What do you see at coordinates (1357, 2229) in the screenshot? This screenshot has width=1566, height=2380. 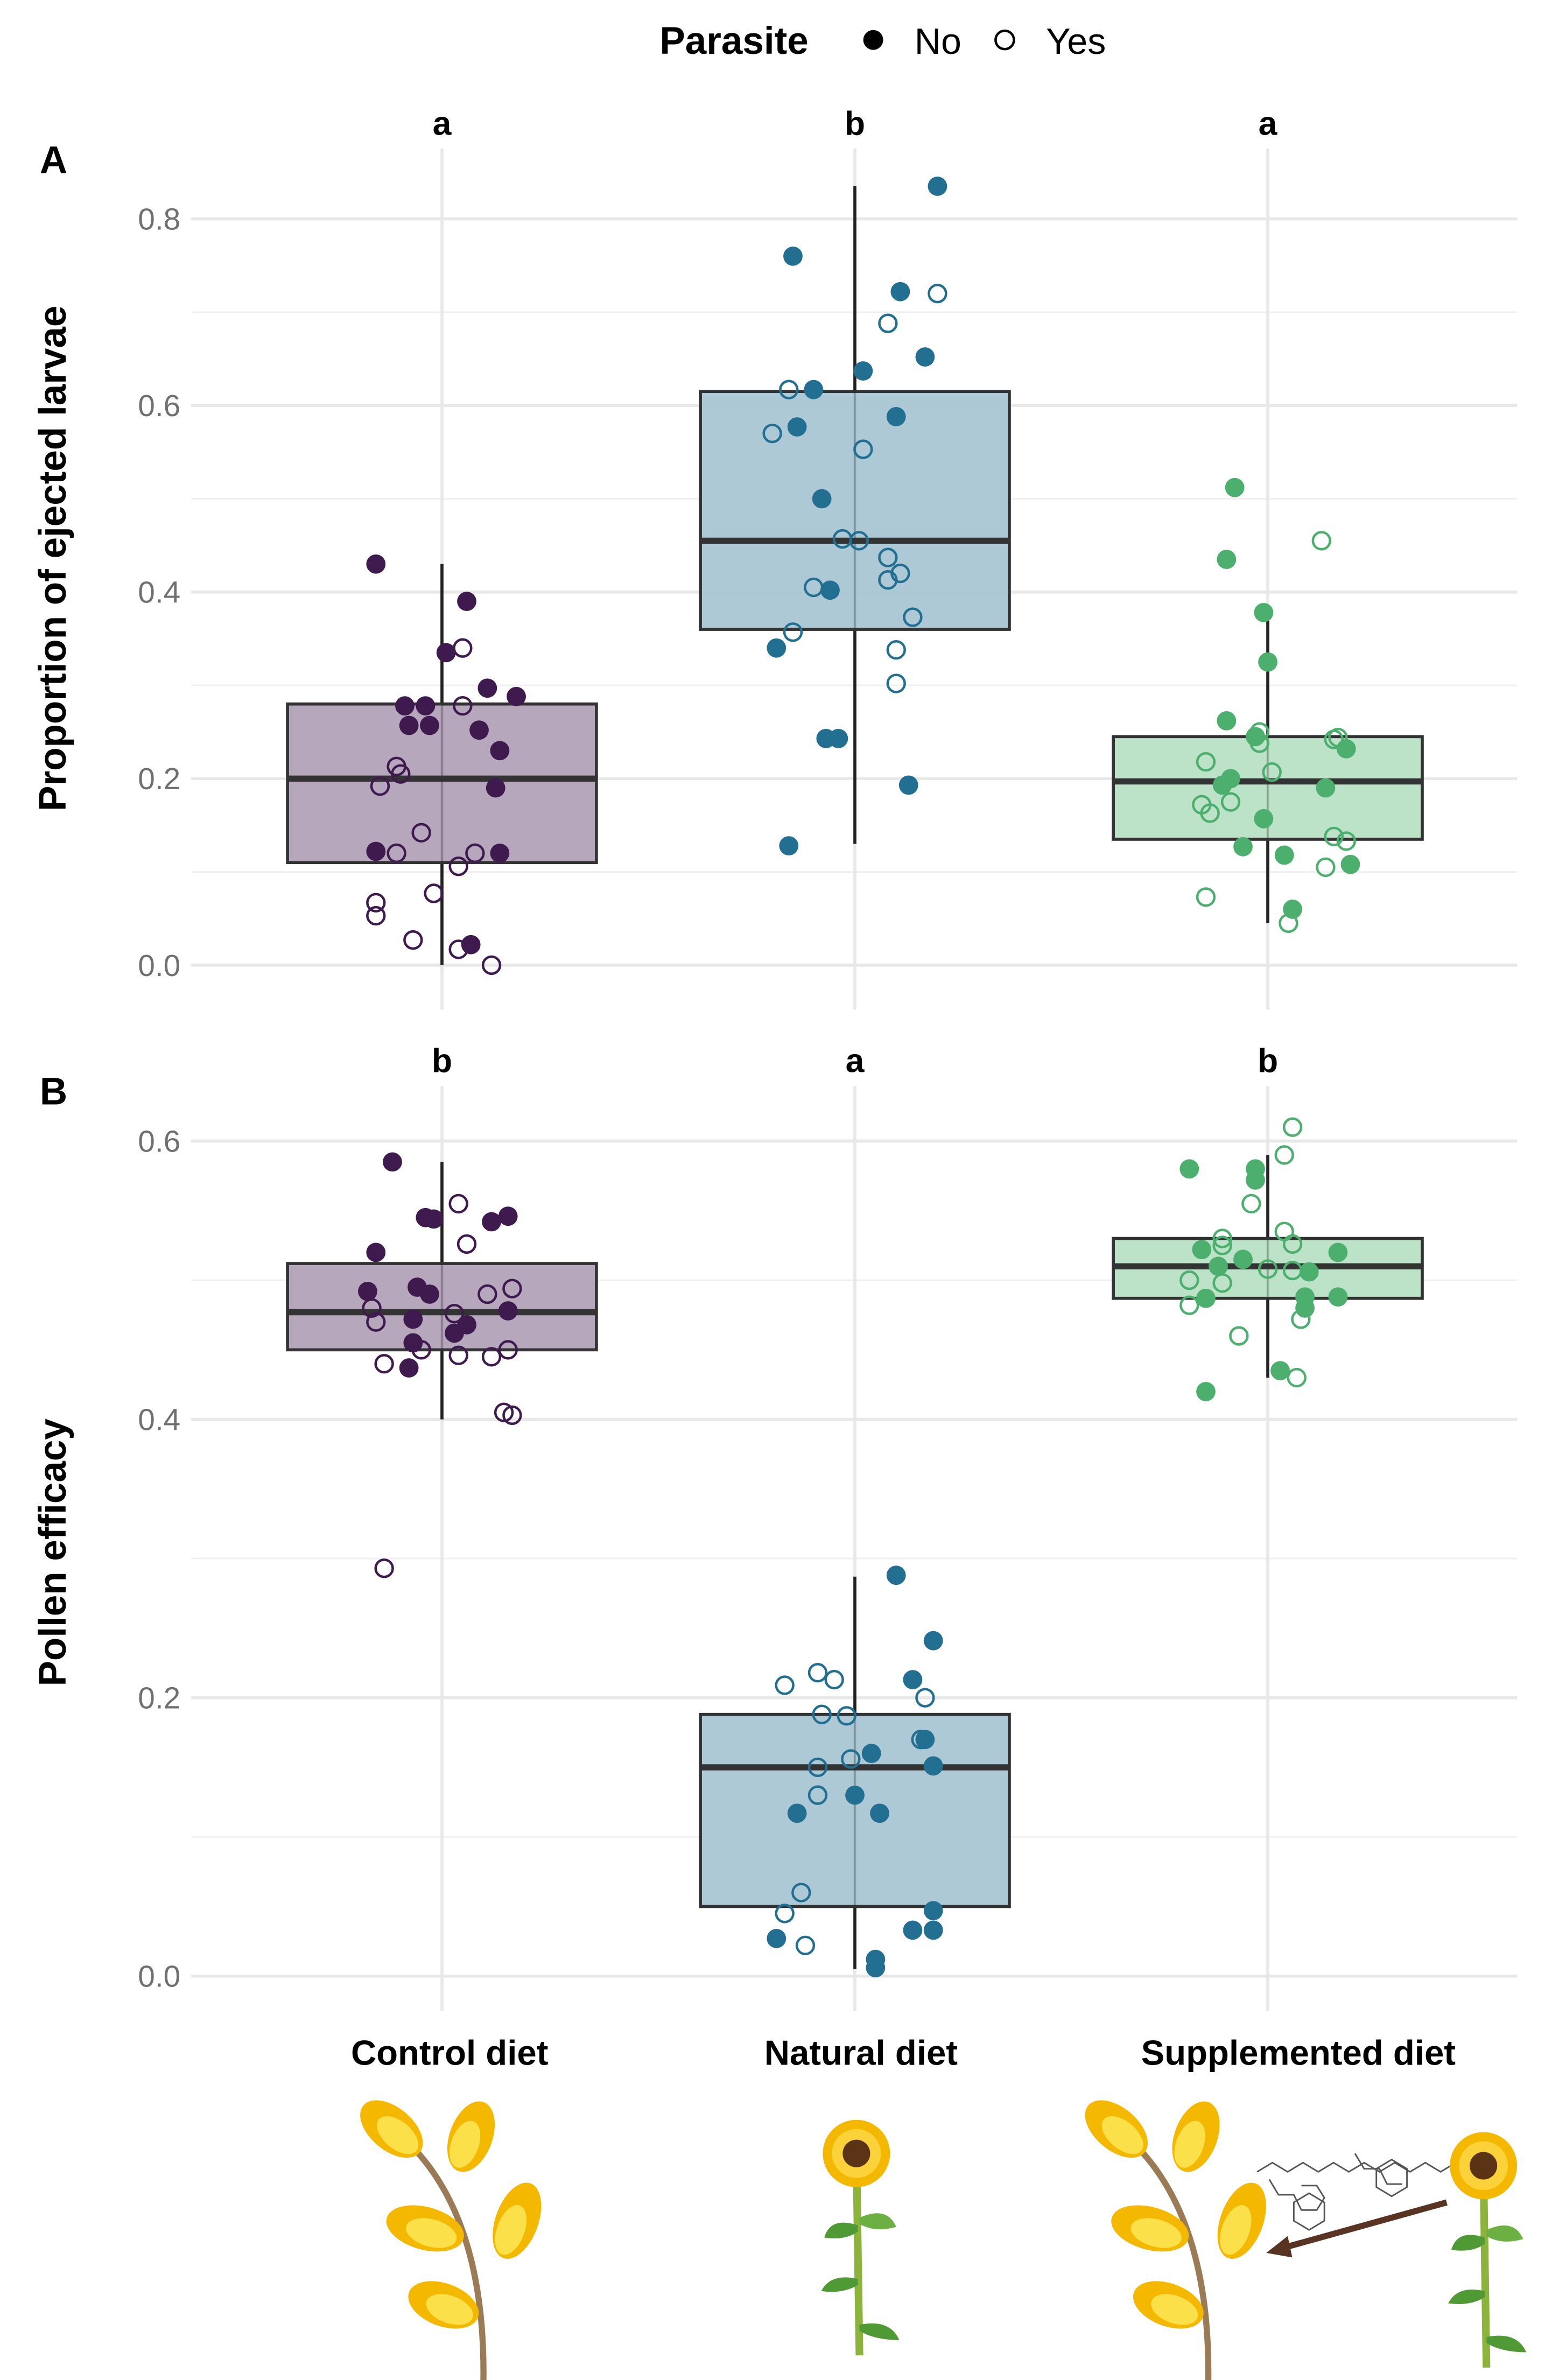 I see `arrow-icon` at bounding box center [1357, 2229].